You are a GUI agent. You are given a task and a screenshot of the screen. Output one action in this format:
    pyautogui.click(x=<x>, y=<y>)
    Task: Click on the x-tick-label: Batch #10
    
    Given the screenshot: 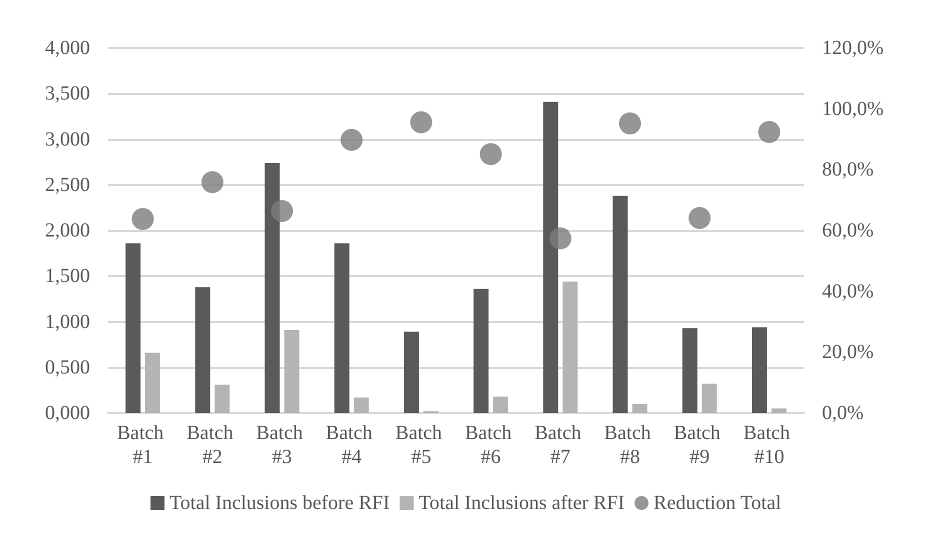 What is the action you would take?
    pyautogui.click(x=769, y=445)
    